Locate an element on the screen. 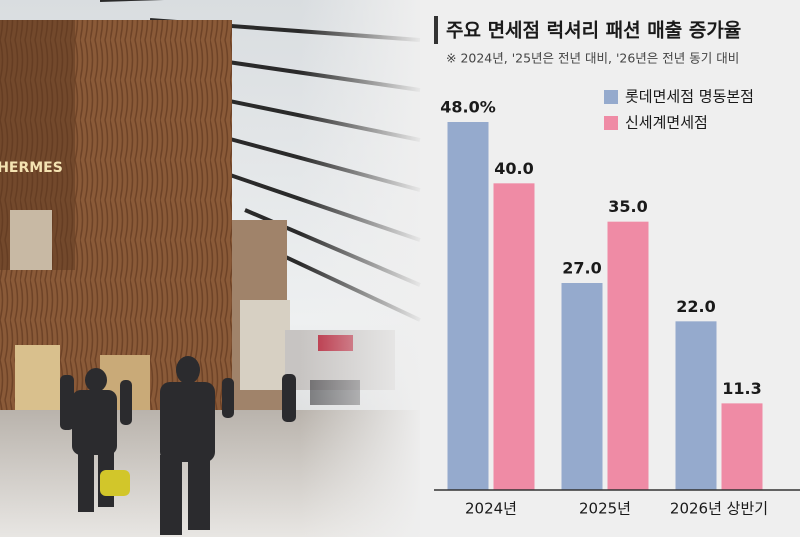 The image size is (800, 537). value-label: 35.0 is located at coordinates (627, 206).